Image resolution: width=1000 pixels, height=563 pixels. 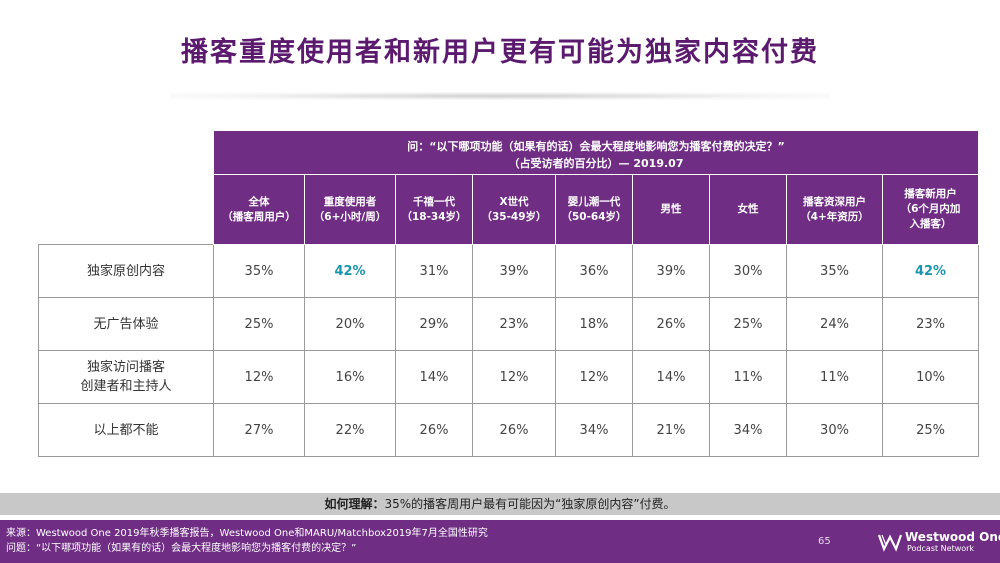 What do you see at coordinates (530, 504) in the screenshot?
I see `insight-text: 35%的播客周用户最有可能因为“独家原创内容”付费。` at bounding box center [530, 504].